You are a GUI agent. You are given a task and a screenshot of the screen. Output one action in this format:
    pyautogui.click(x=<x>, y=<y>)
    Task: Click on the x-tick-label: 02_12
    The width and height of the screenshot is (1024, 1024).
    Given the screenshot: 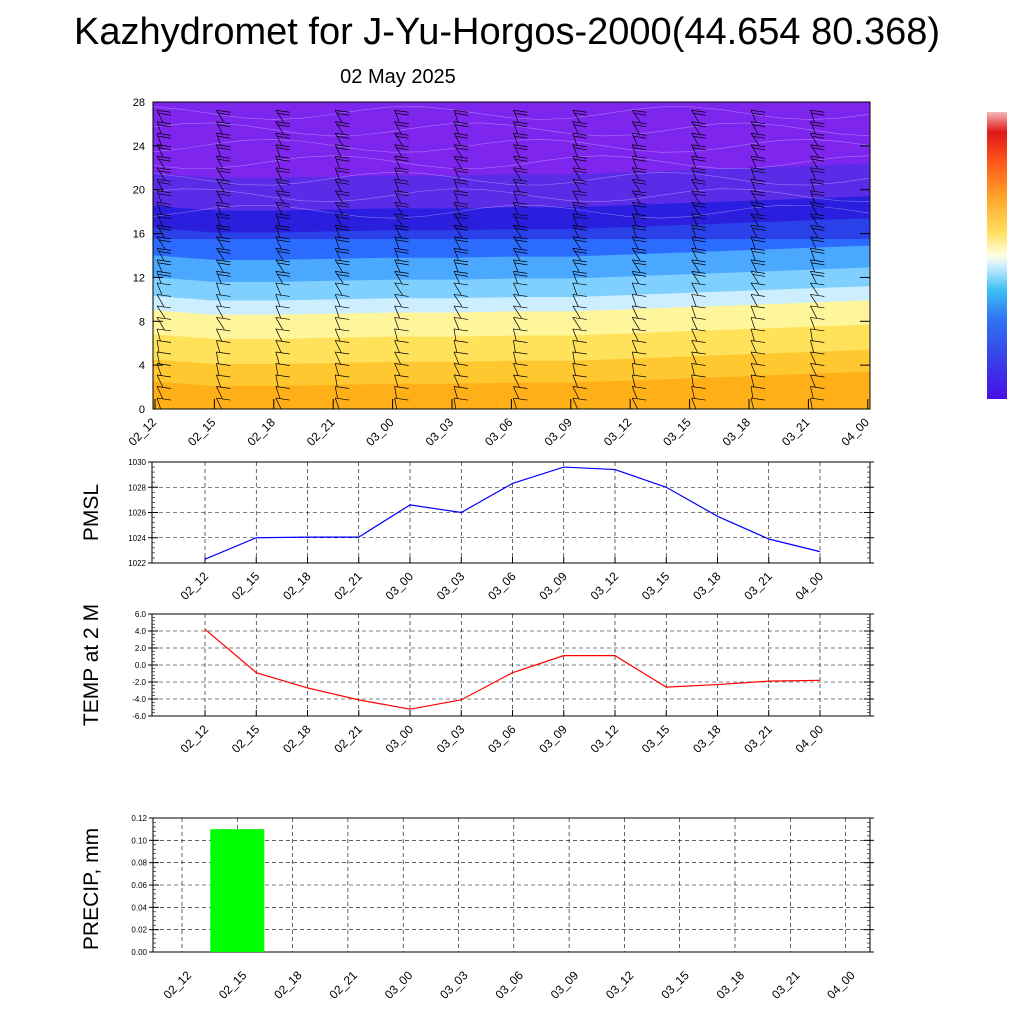 What is the action you would take?
    pyautogui.click(x=143, y=432)
    